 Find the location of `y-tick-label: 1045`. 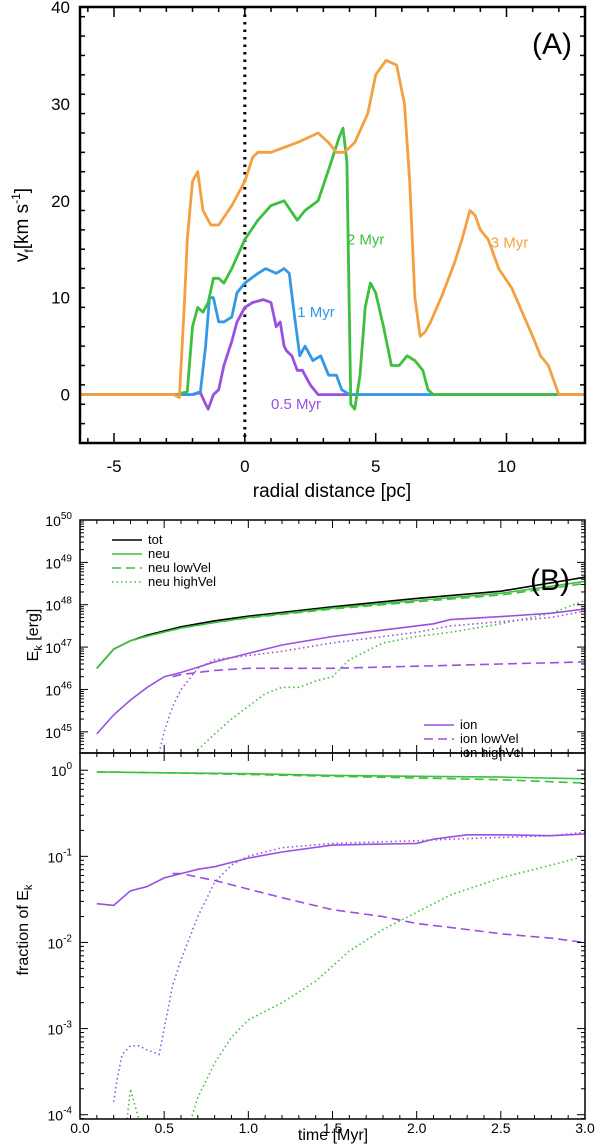

y-tick-label: 1045 is located at coordinates (58, 732).